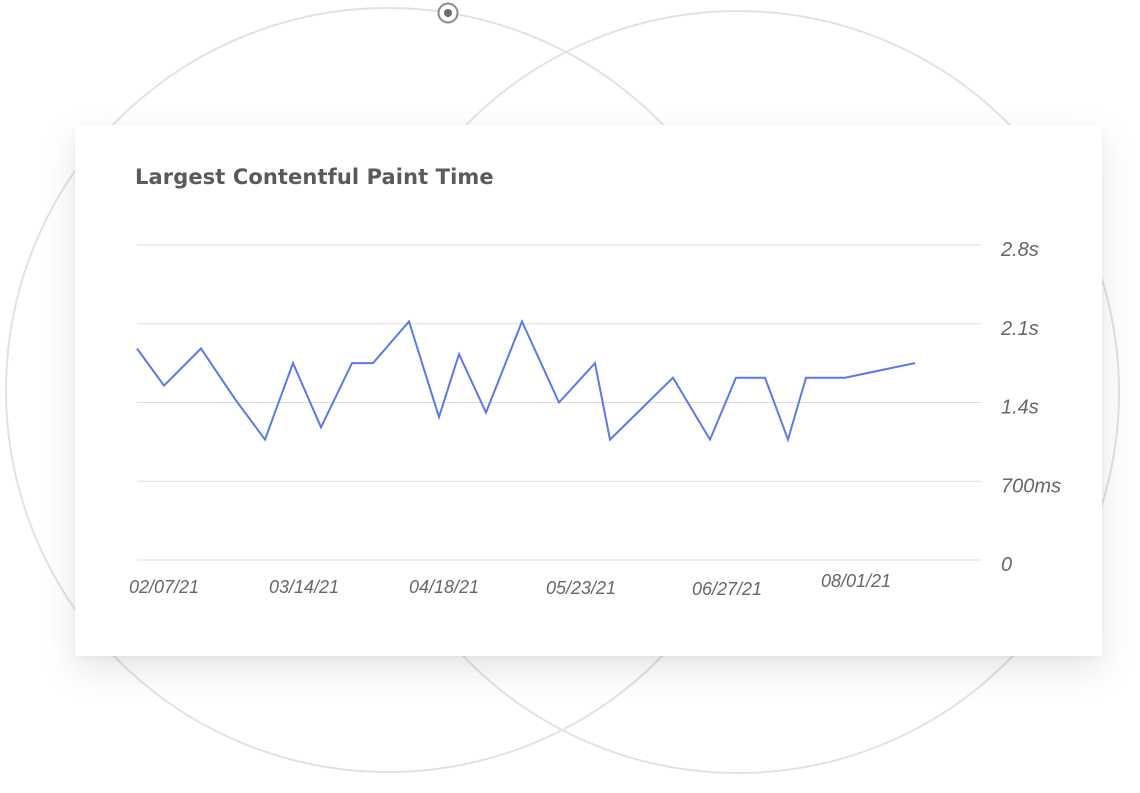  I want to click on y-tick-label: 700ms, so click(1031, 486).